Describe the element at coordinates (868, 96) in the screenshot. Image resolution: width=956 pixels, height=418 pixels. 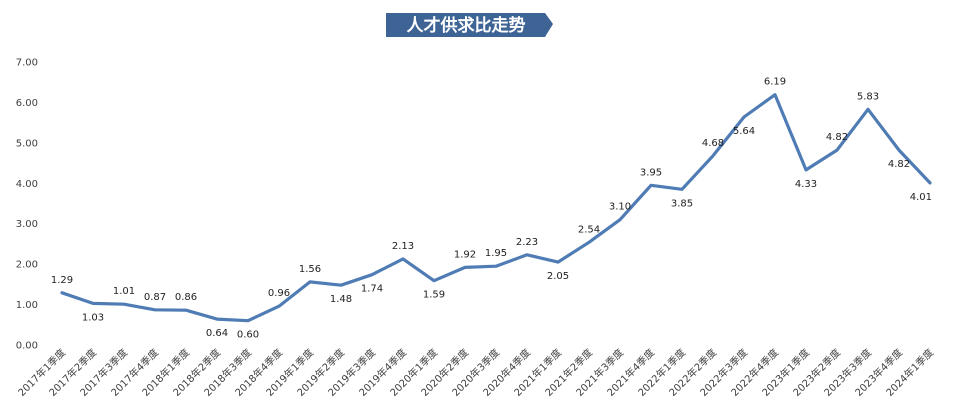
I see `data-label: 5.83` at that location.